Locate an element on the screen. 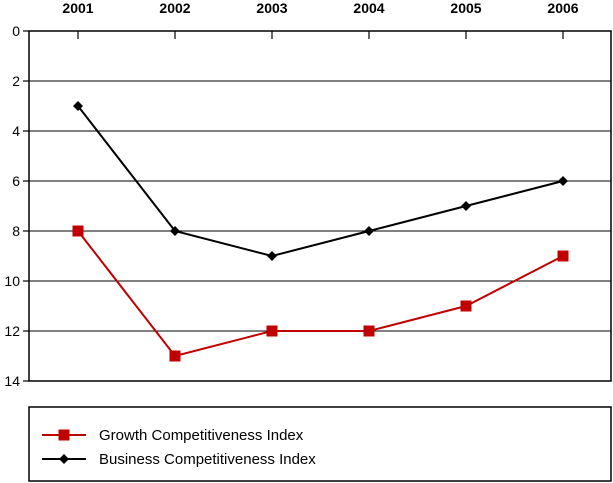 The image size is (613, 483). y-tick-label: 0 is located at coordinates (16, 31).